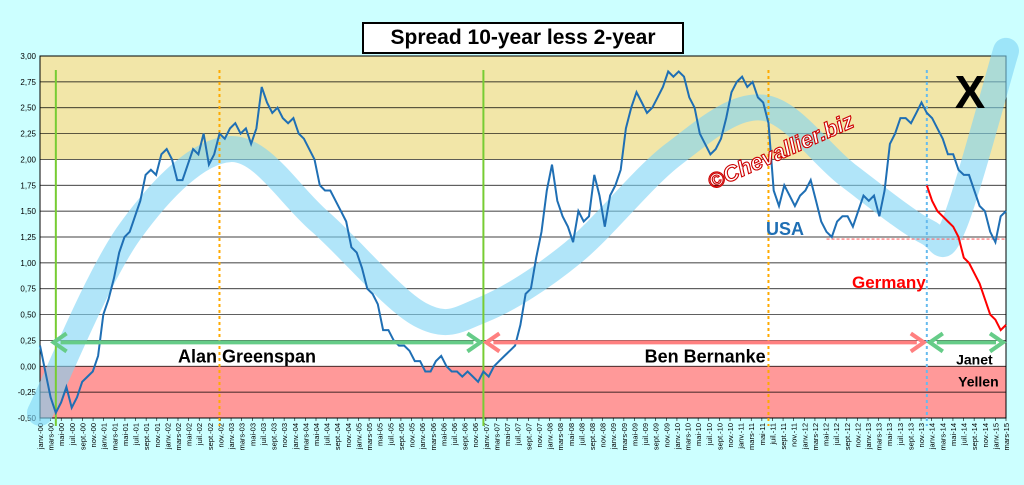 The width and height of the screenshot is (1024, 485). Describe the element at coordinates (730, 435) in the screenshot. I see `x-tick-label: nov.-10` at that location.